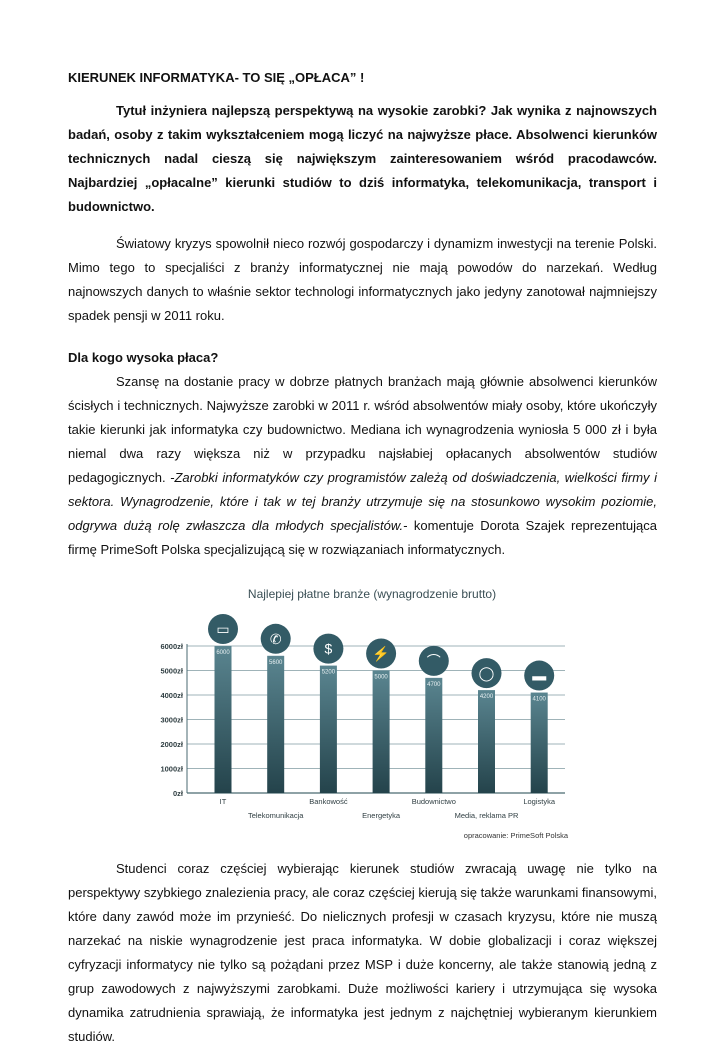  I want to click on x-tick-label: Telekomunikacja, so click(276, 815).